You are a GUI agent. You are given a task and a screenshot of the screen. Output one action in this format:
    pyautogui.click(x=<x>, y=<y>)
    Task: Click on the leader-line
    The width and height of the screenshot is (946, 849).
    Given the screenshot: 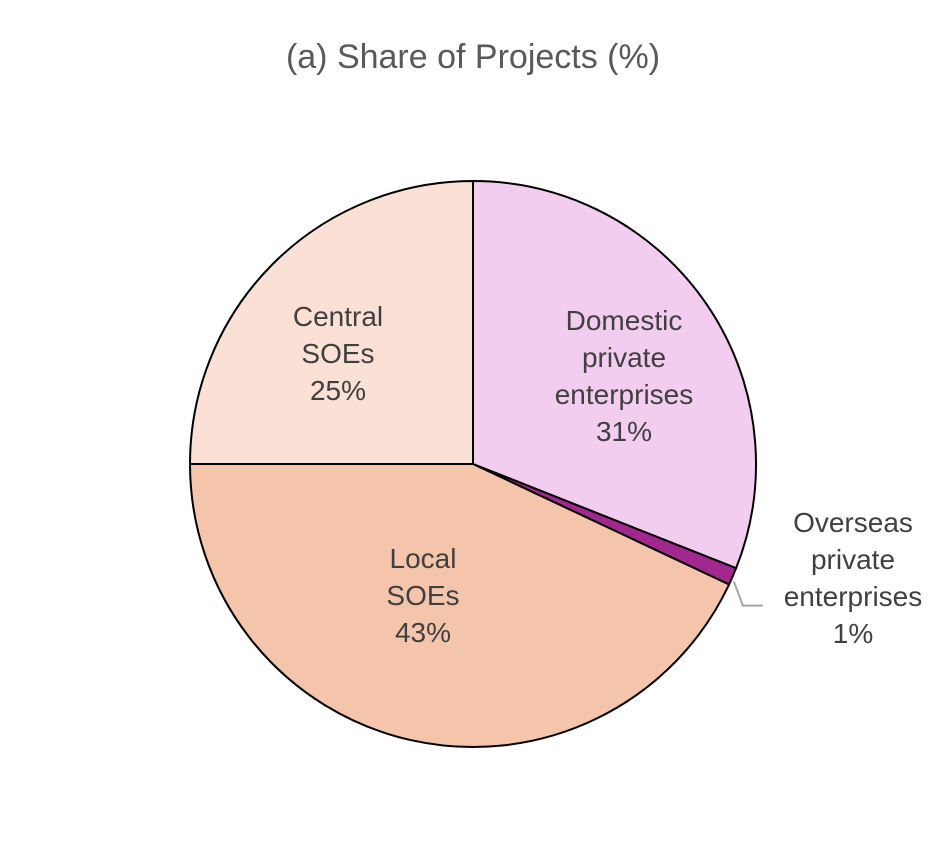 What is the action you would take?
    pyautogui.click(x=747, y=594)
    